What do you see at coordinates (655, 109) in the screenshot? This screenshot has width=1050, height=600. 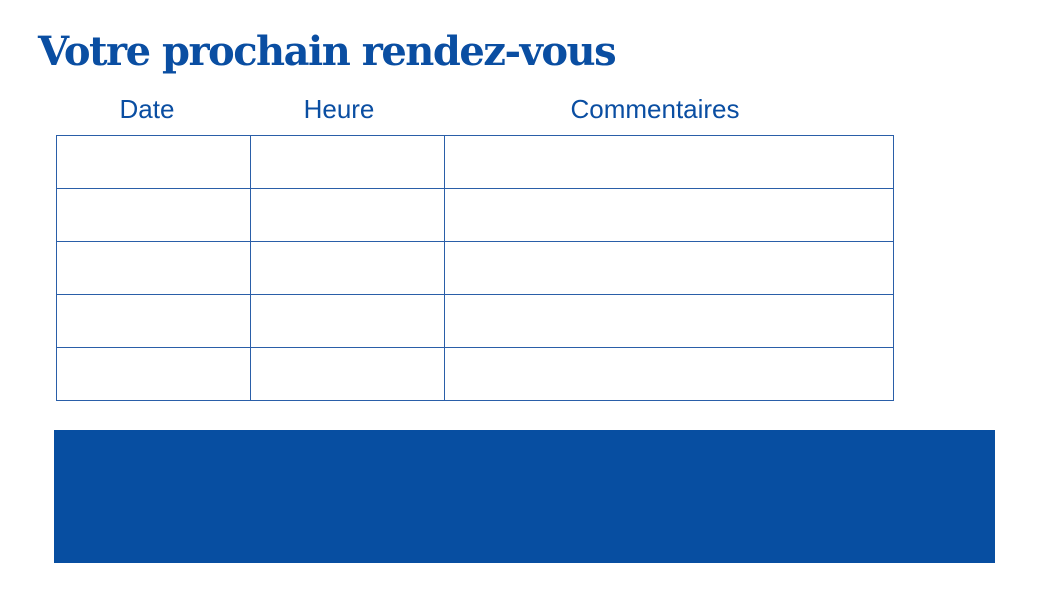 I see `column-header-commentaires: Commentaires` at bounding box center [655, 109].